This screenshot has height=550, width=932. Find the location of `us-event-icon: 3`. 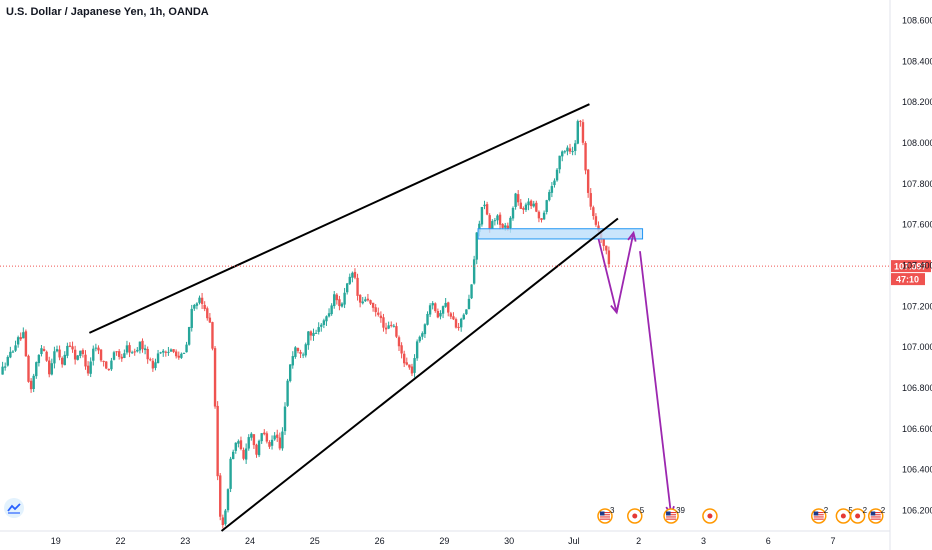

us-event-icon: 3 is located at coordinates (606, 515).